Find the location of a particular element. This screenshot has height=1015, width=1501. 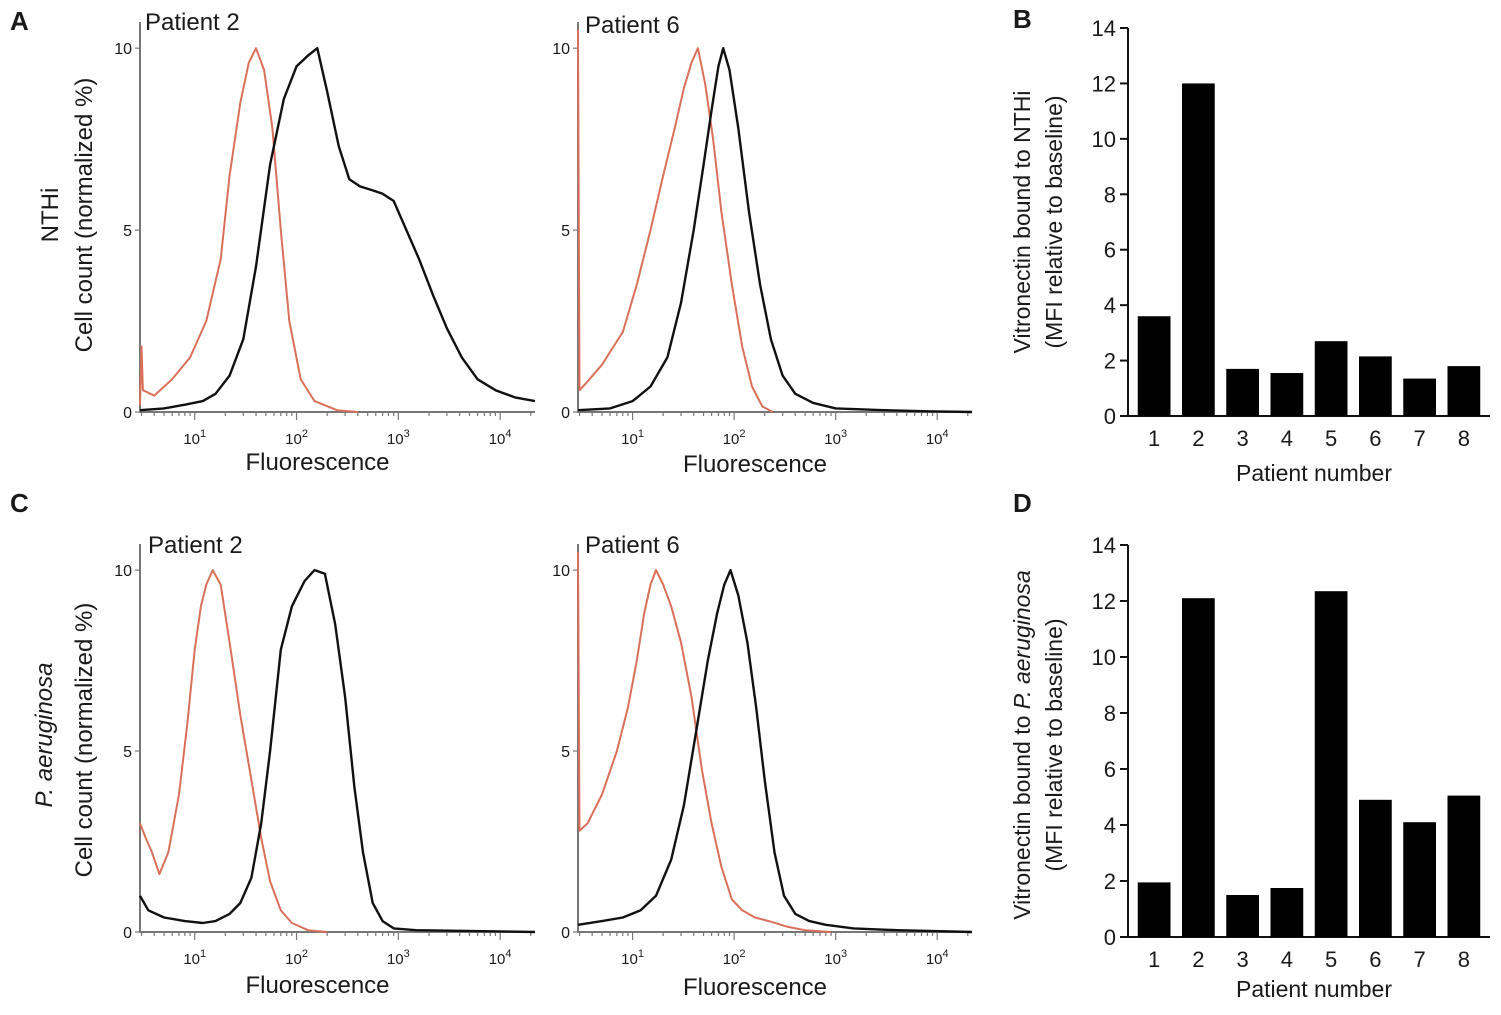

bar-y-tick-label: 10 is located at coordinates (1104, 139).